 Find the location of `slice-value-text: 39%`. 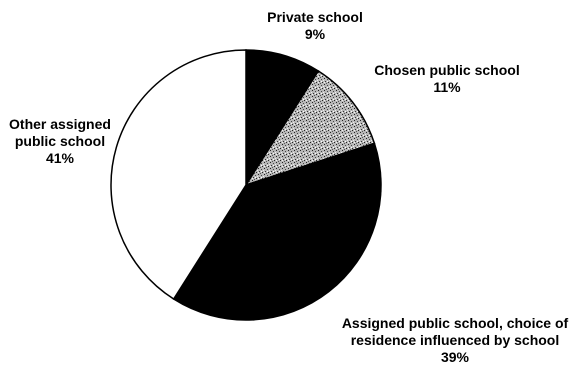

slice-value-text: 39% is located at coordinates (455, 357).